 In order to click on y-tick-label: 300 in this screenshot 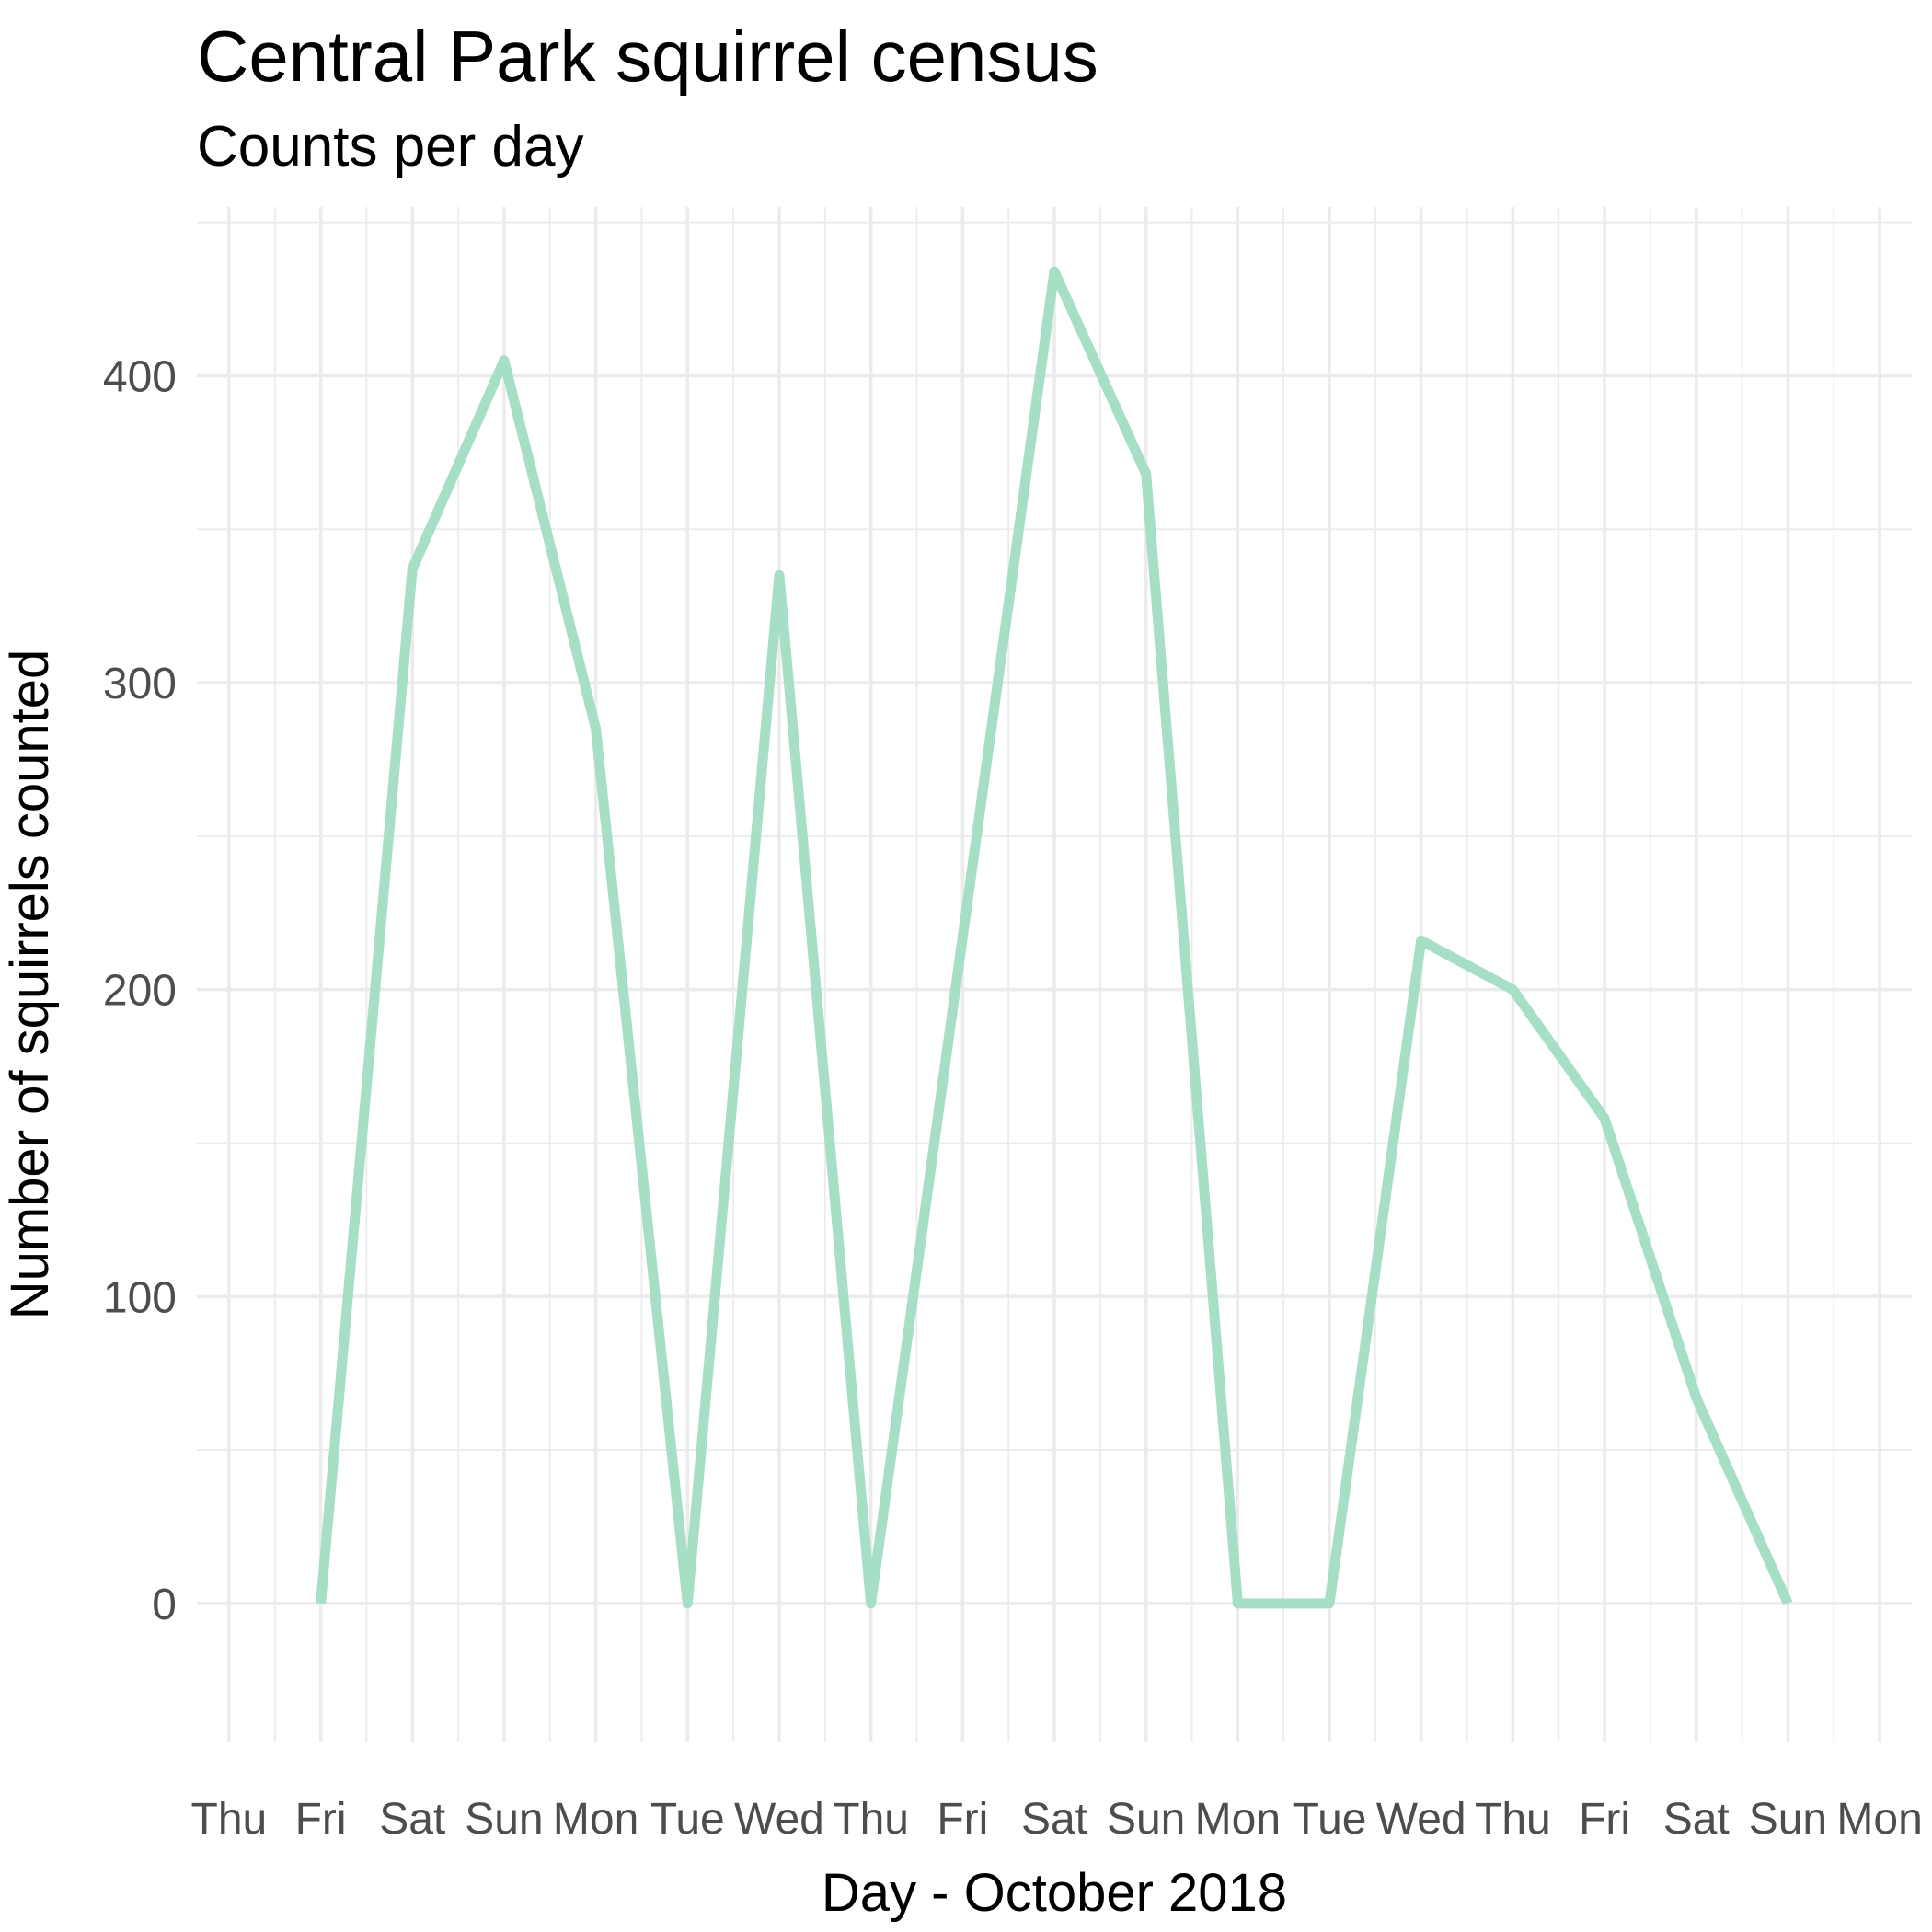, I will do `click(140, 684)`.